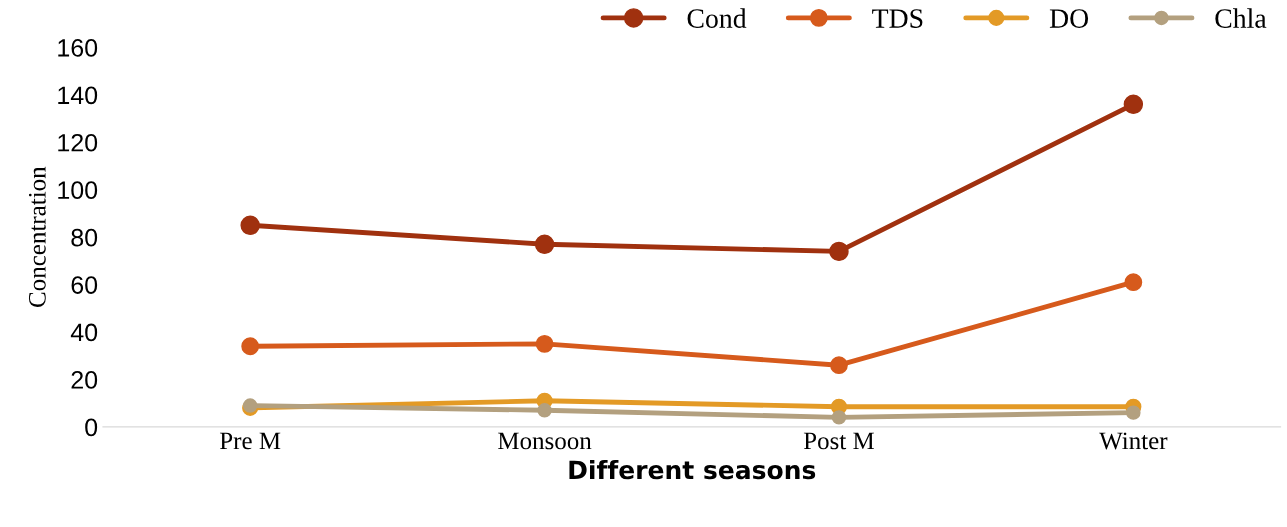 The image size is (1287, 527). Describe the element at coordinates (250, 441) in the screenshot. I see `x-tick-label: Pre M` at that location.